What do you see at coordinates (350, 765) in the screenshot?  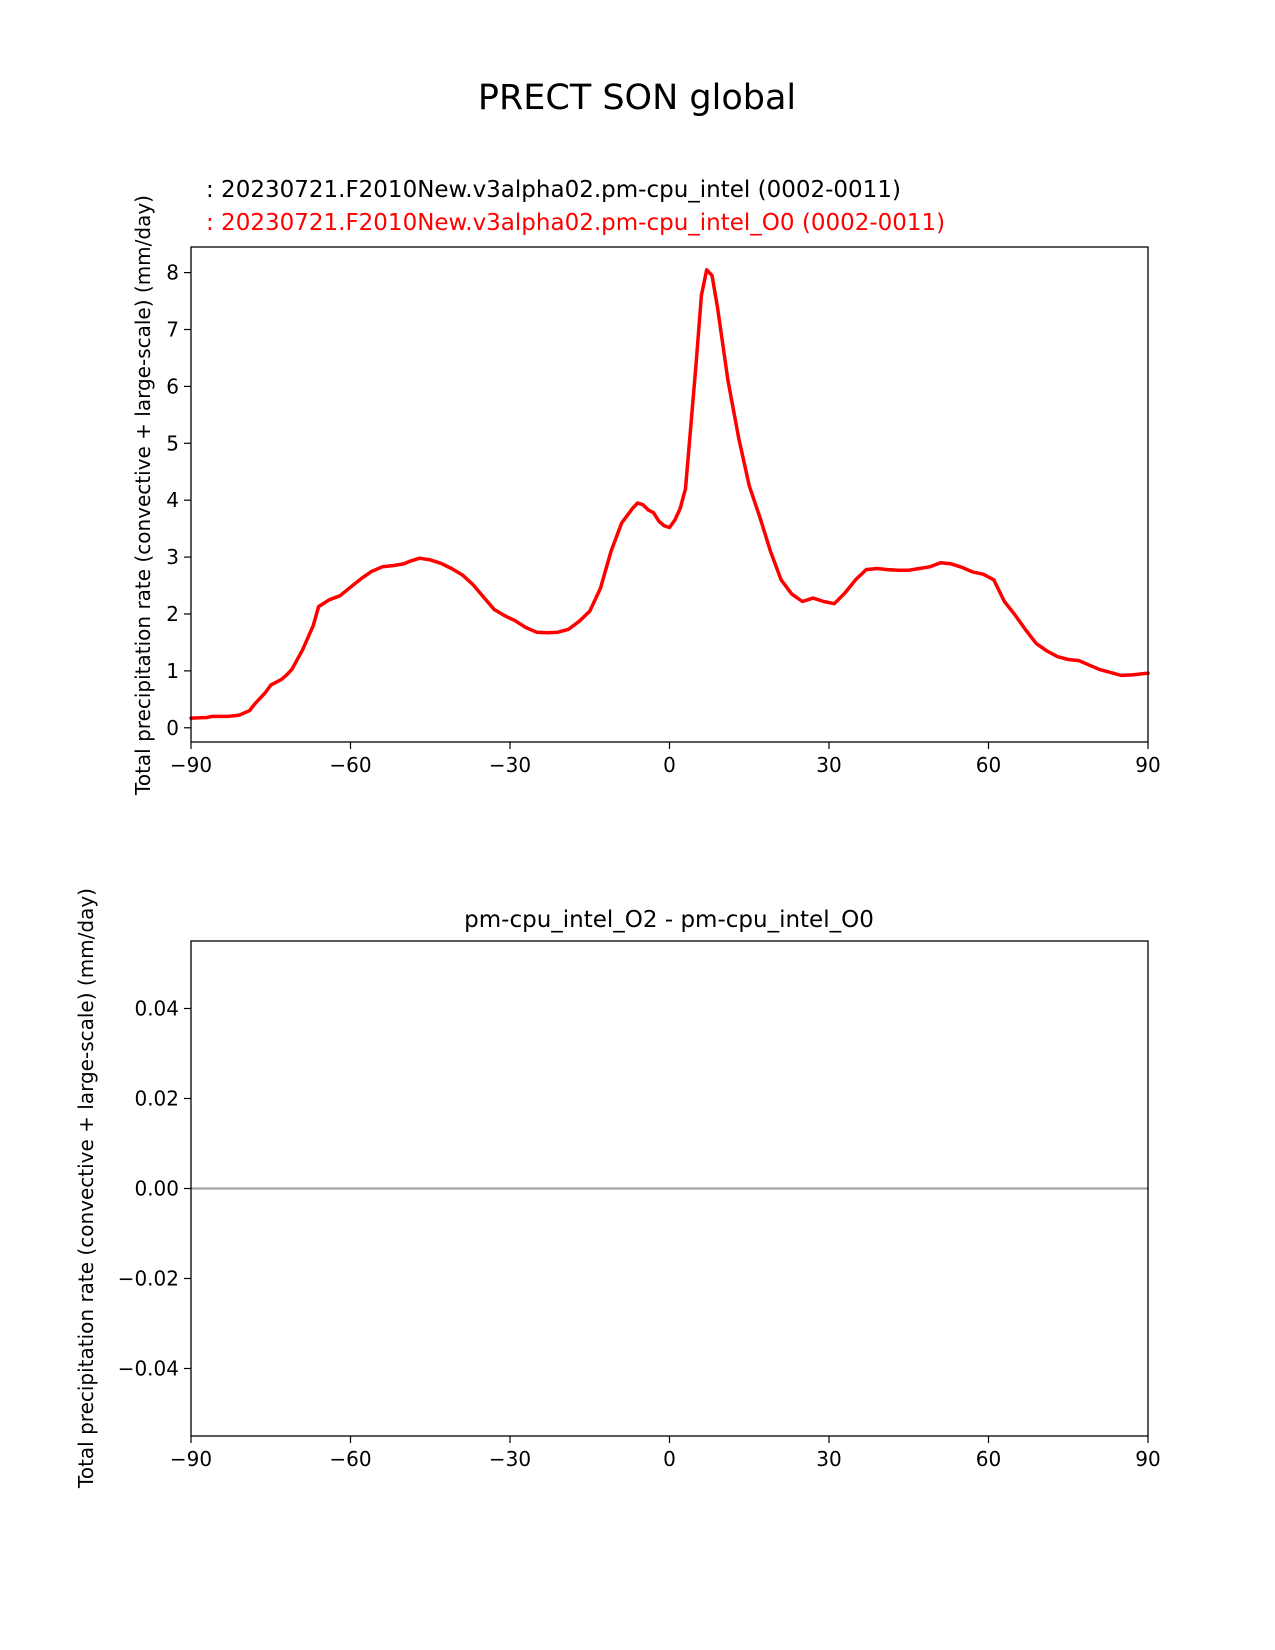 I see `top-x-tick-label: −60` at bounding box center [350, 765].